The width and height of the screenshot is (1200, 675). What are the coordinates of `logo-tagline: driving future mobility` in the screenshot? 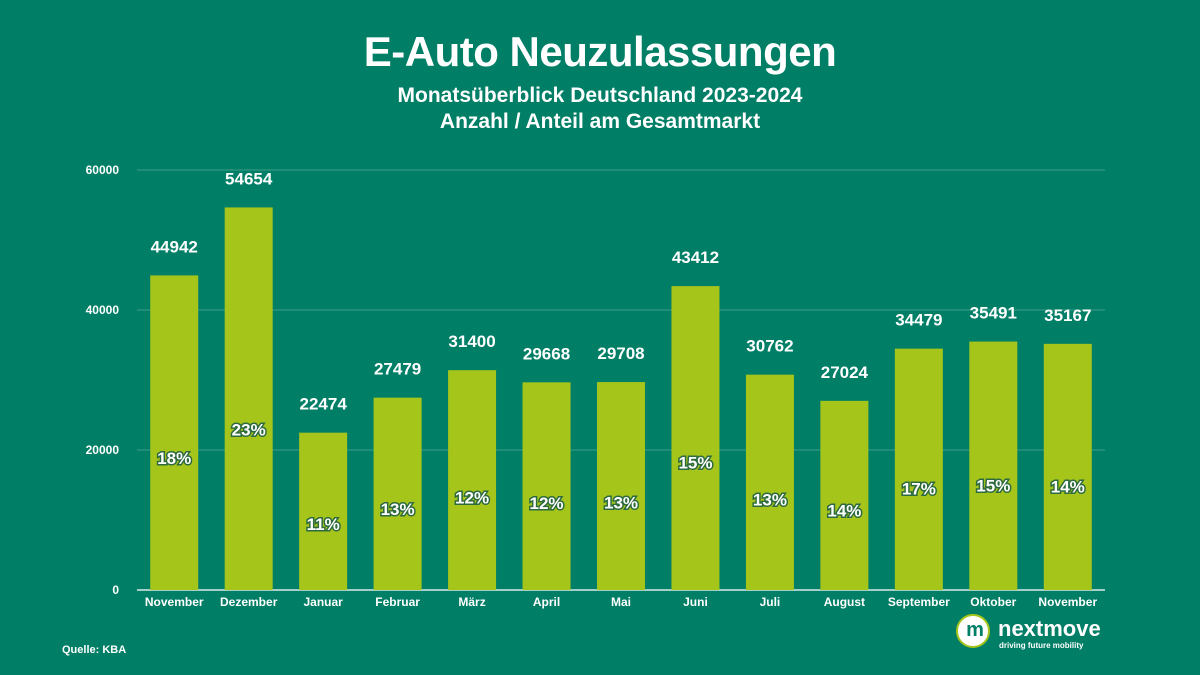 It's located at (1041, 645).